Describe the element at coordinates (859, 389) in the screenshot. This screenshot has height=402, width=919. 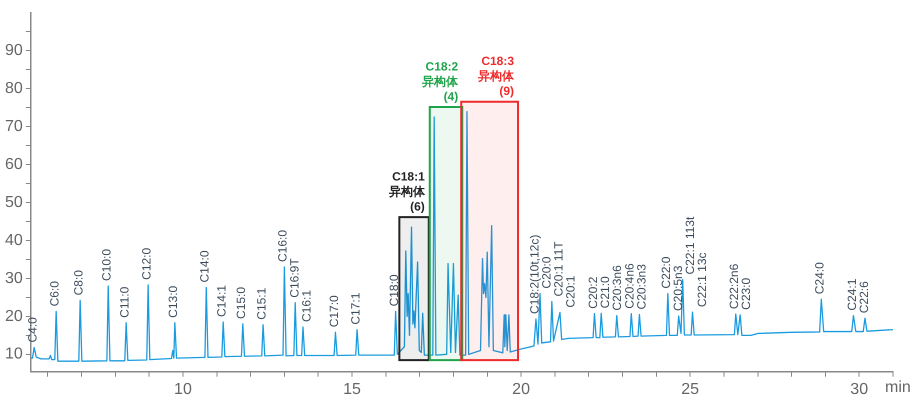
I see `x-tick-label: 30` at that location.